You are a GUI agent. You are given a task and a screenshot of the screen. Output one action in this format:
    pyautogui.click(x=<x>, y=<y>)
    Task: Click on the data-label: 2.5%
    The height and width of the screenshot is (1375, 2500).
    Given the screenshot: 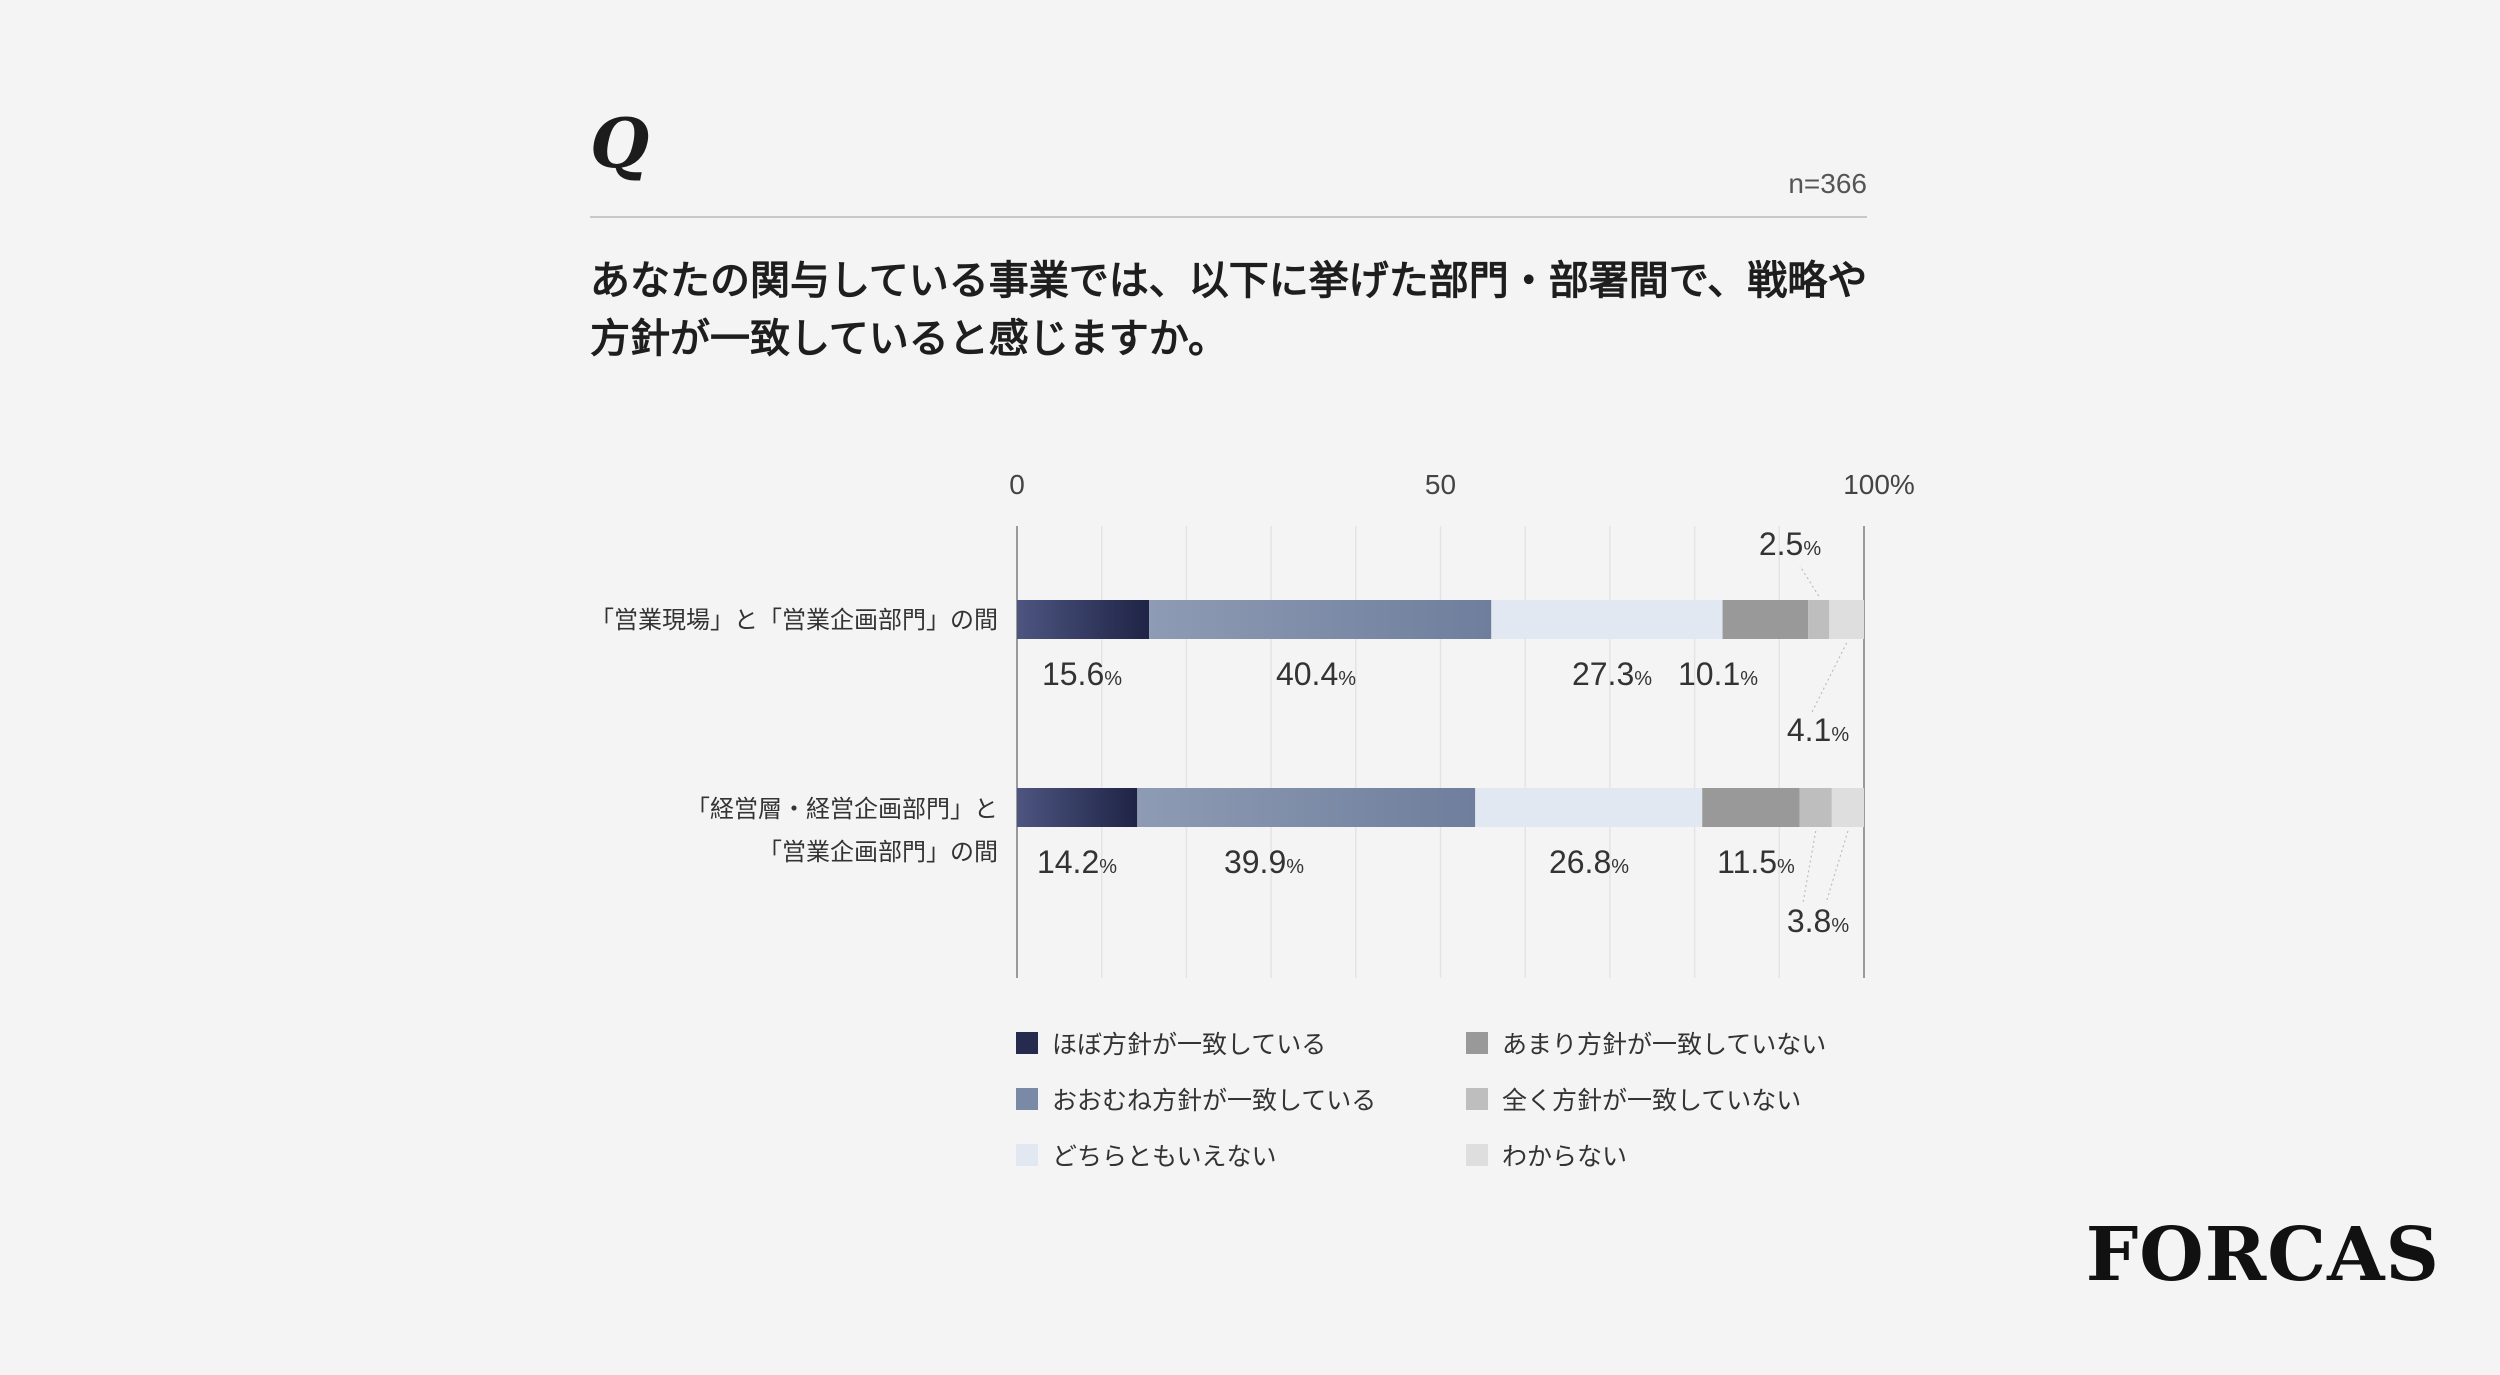 What is the action you would take?
    pyautogui.click(x=1790, y=544)
    